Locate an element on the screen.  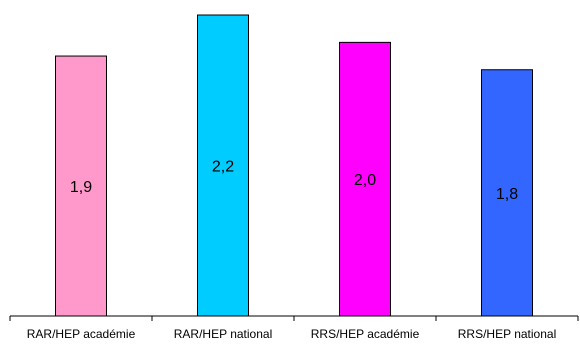
x-tick-label: RAR/HEP académie is located at coordinates (81, 334).